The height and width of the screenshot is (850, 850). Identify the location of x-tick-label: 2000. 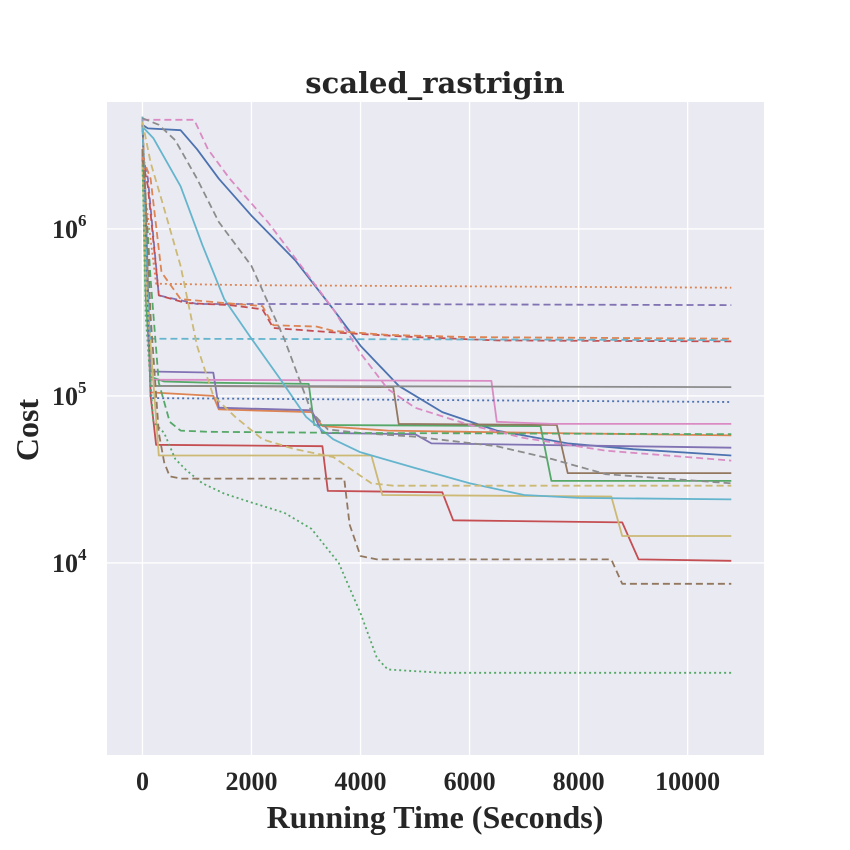
(251, 781).